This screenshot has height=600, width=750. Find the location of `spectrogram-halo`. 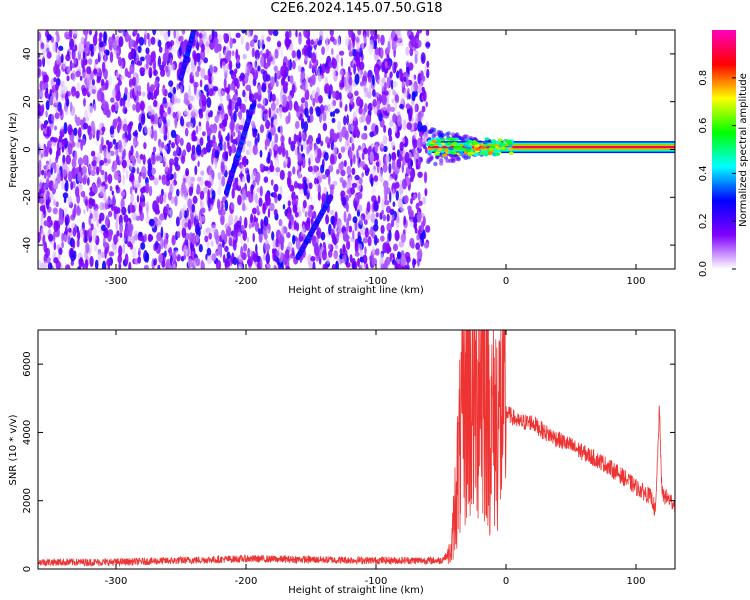

spectrogram-halo is located at coordinates (457, 134).